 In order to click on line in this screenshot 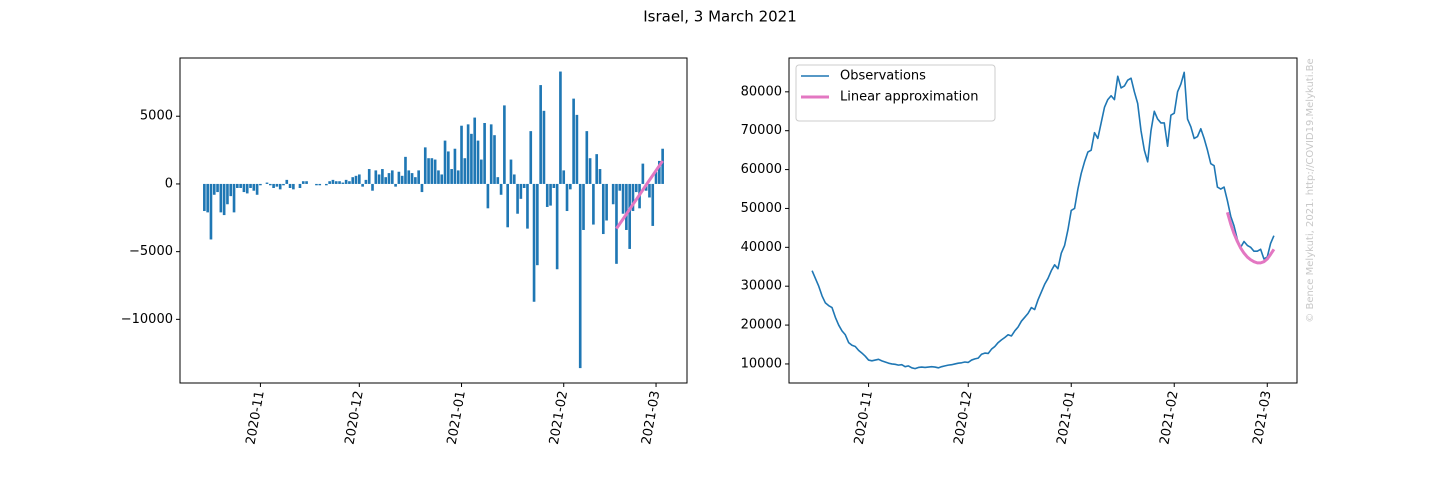, I will do `click(639, 195)`.